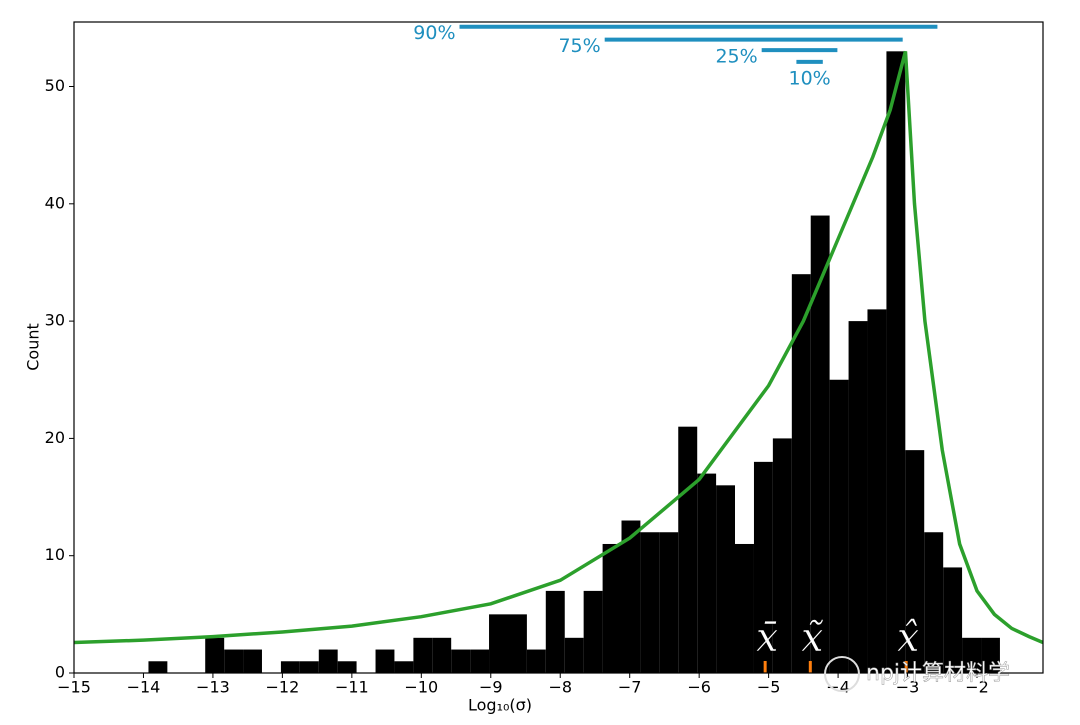 This screenshot has height=725, width=1080. Describe the element at coordinates (144, 687) in the screenshot. I see `x-tick-label: −14` at that location.